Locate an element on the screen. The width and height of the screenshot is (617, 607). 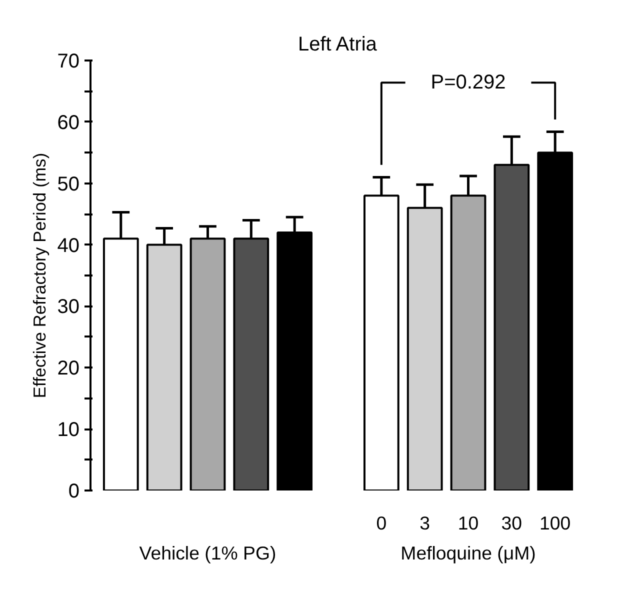
y-tick-label: 30 is located at coordinates (68, 307).